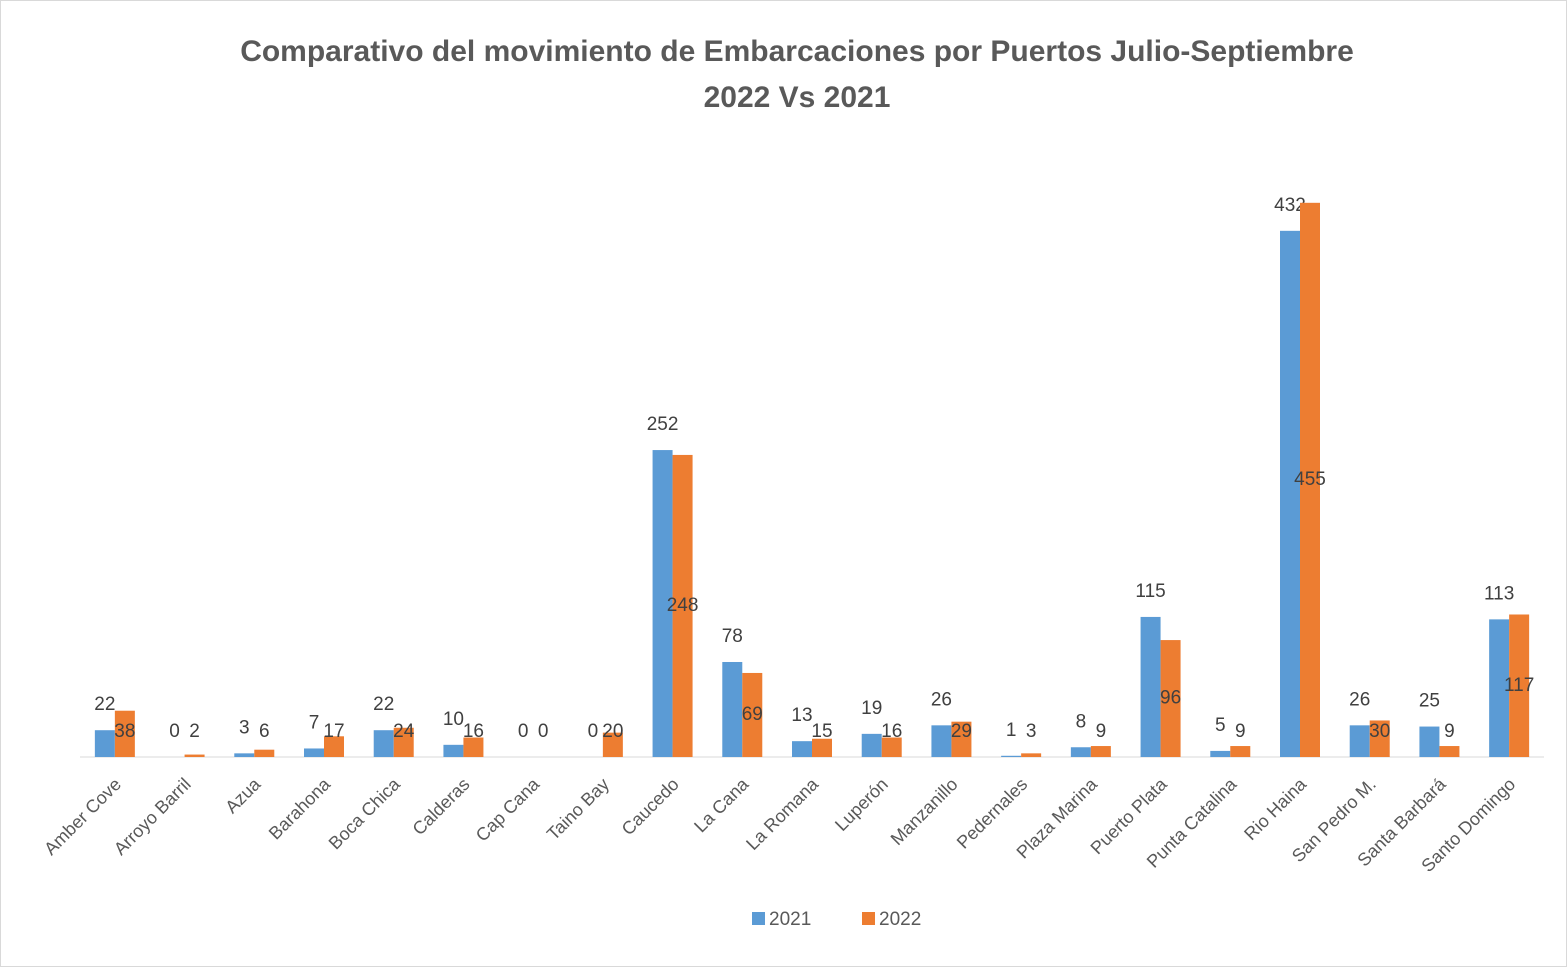 The width and height of the screenshot is (1567, 967). What do you see at coordinates (961, 731) in the screenshot?
I see `data-label: 29` at bounding box center [961, 731].